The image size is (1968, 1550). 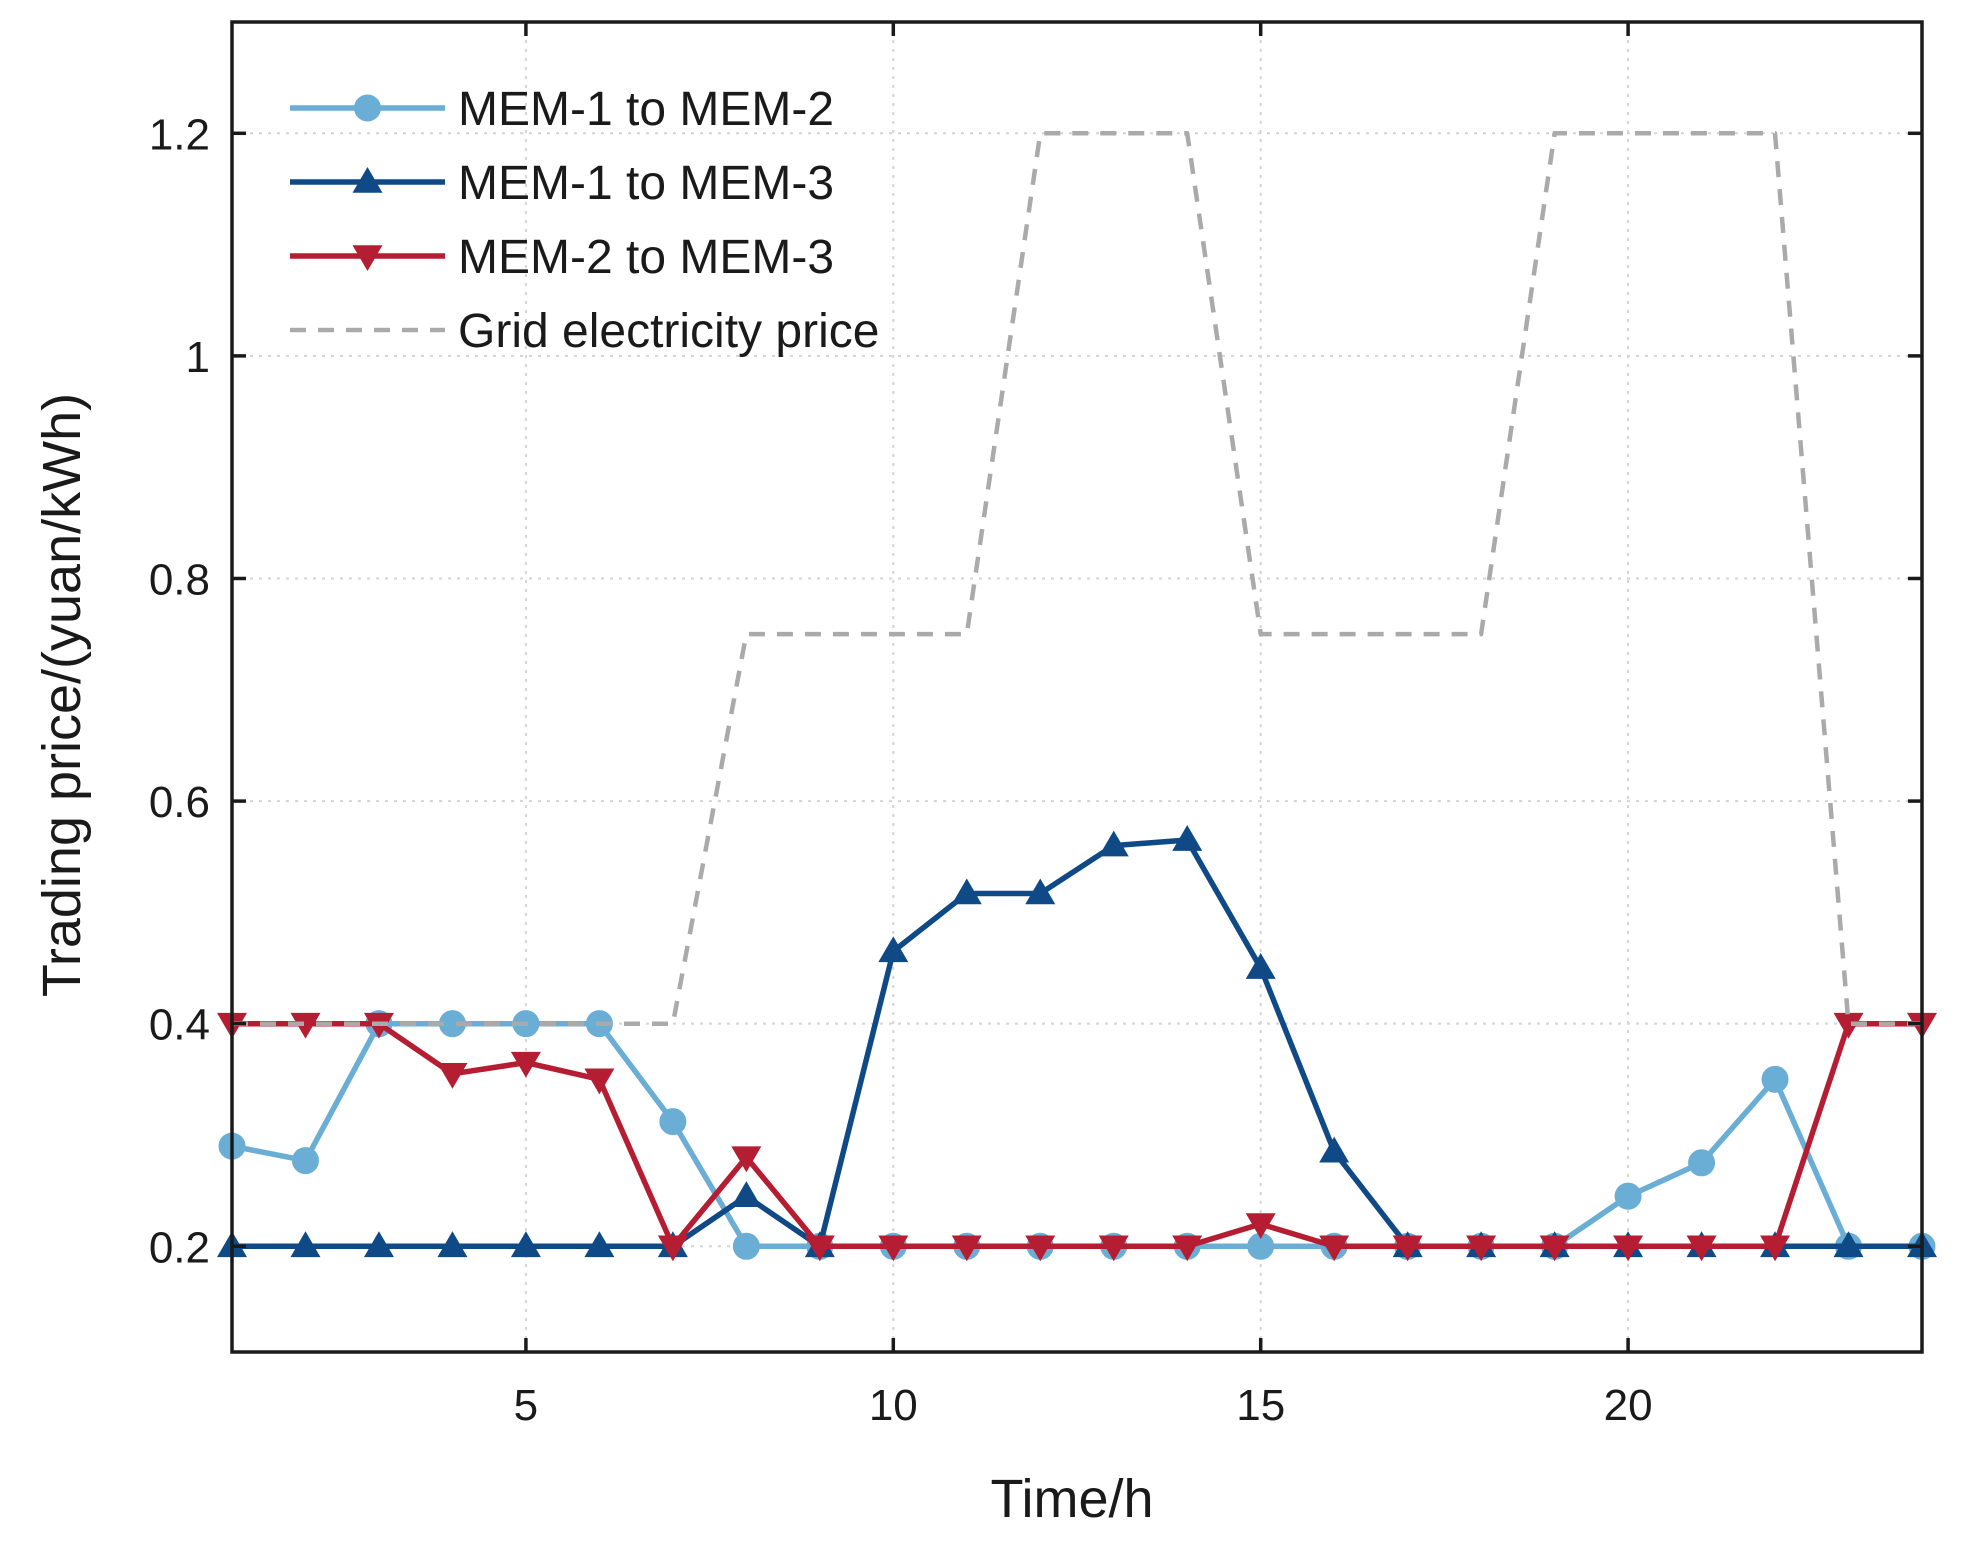 I want to click on x-axis-title: Time/h, so click(x=1071, y=1499).